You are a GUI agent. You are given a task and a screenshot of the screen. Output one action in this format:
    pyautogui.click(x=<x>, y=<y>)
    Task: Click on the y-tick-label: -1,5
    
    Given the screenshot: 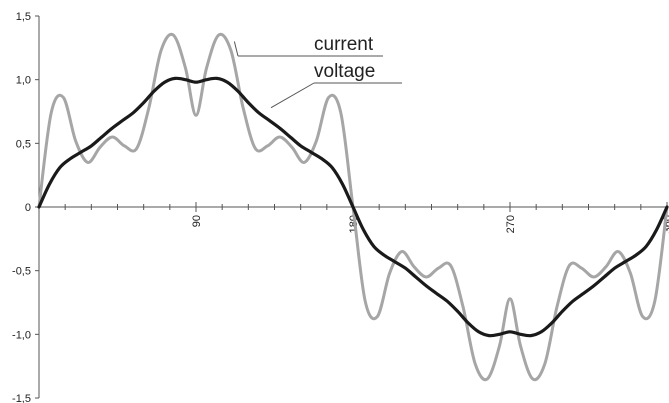 What is the action you would take?
    pyautogui.click(x=21, y=398)
    